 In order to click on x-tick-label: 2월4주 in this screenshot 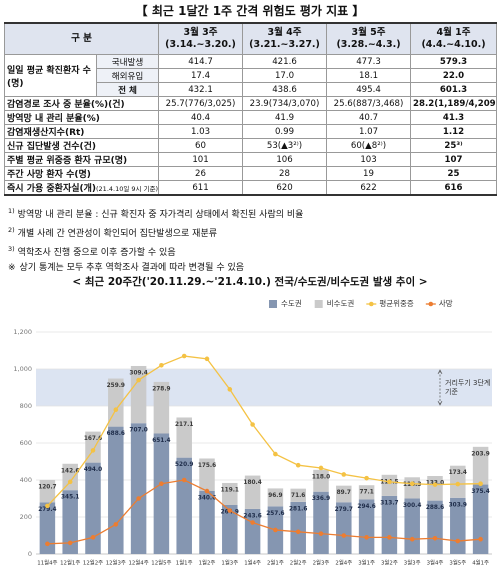, I will do `click(343, 563)`.